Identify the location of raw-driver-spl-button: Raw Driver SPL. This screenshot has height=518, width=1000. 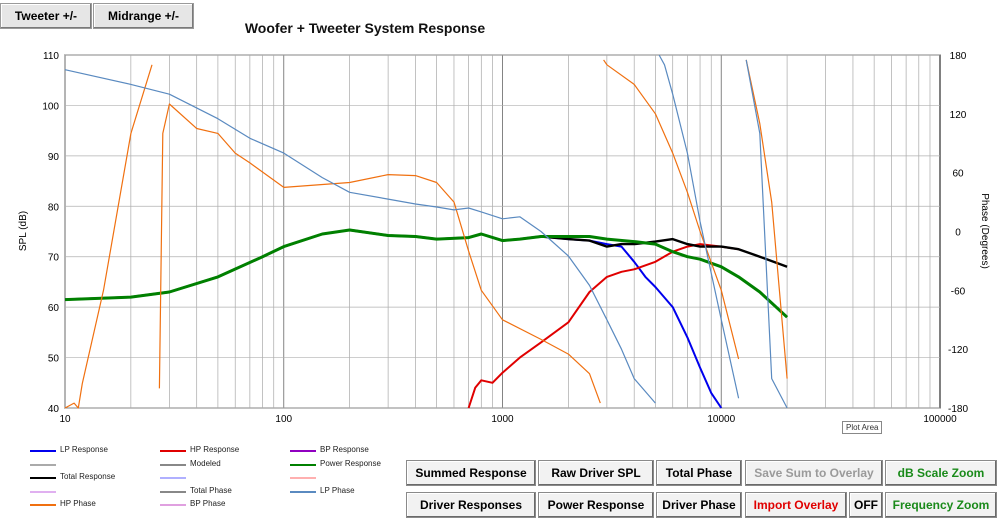
(596, 473).